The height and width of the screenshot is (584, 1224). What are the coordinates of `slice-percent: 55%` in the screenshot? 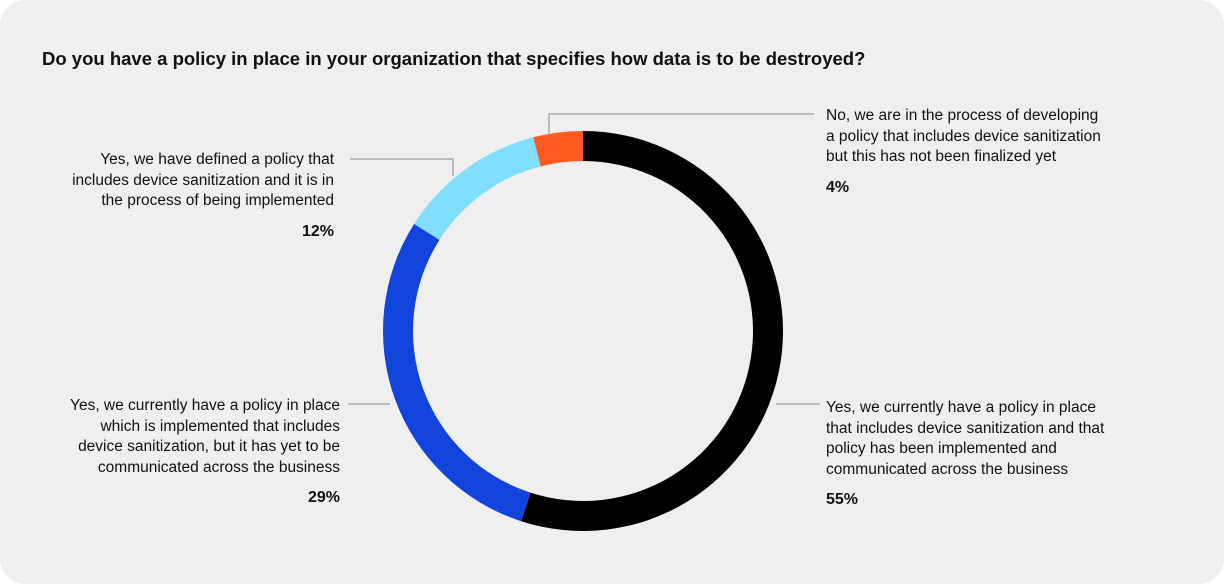 It's located at (842, 499).